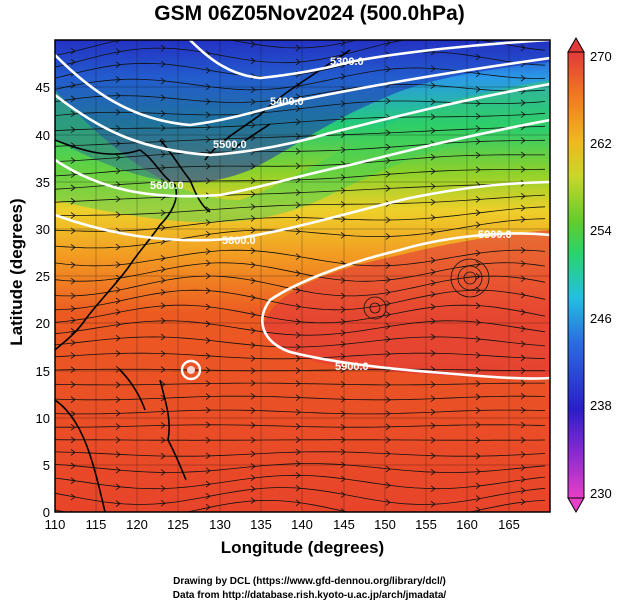  Describe the element at coordinates (43, 323) in the screenshot. I see `y-tick-label: 20` at that location.